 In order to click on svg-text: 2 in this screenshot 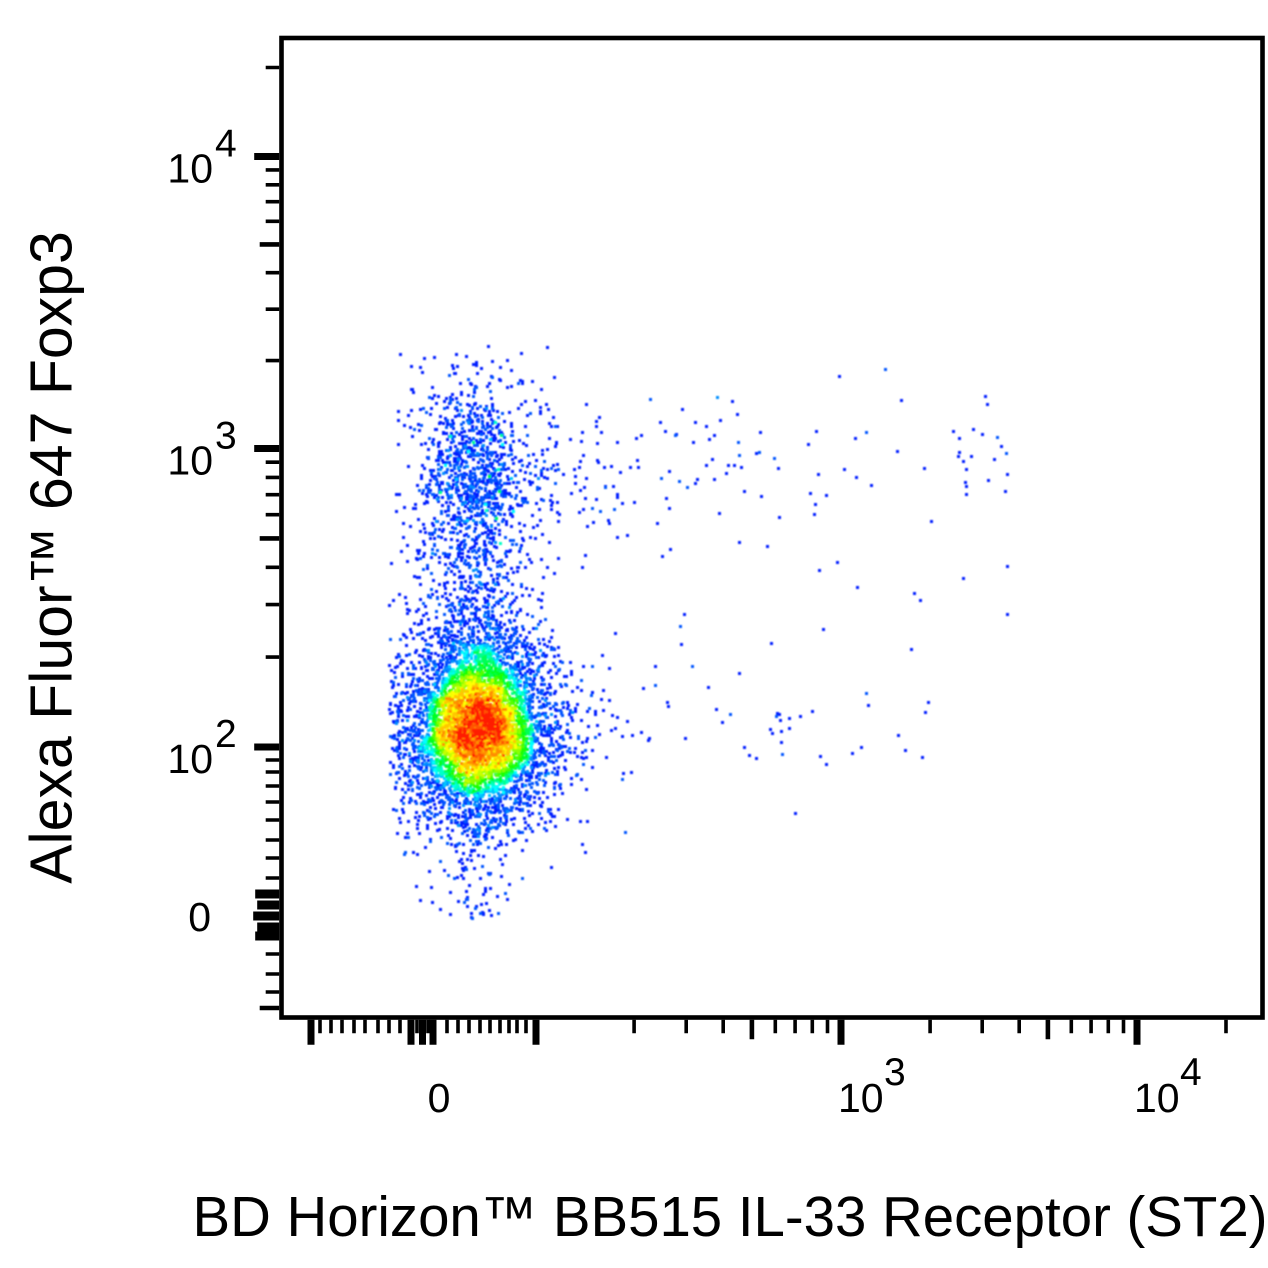, I will do `click(226, 734)`.